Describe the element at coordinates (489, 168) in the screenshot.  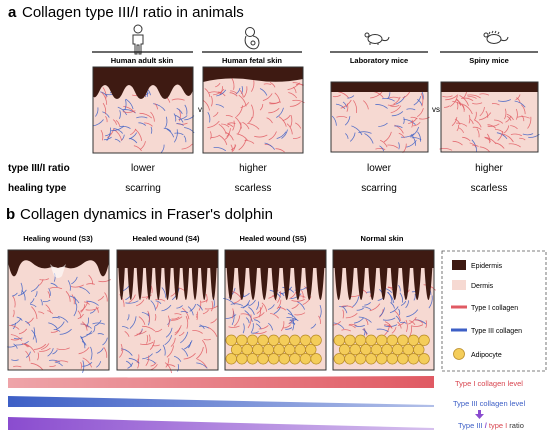
I see `svg-text: higher` at that location.